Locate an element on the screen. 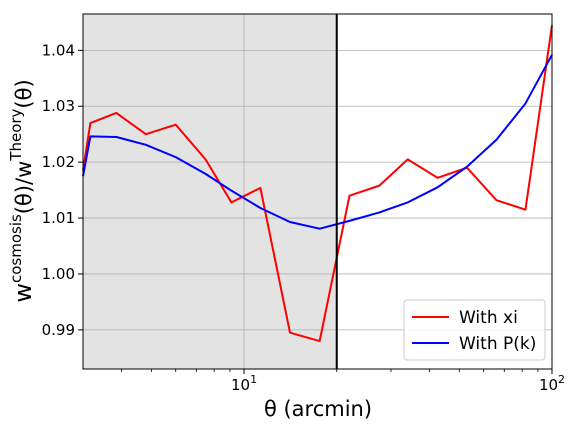 Image resolution: width=576 pixels, height=432 pixels. y-tick-label: 1.03 is located at coordinates (58, 106).